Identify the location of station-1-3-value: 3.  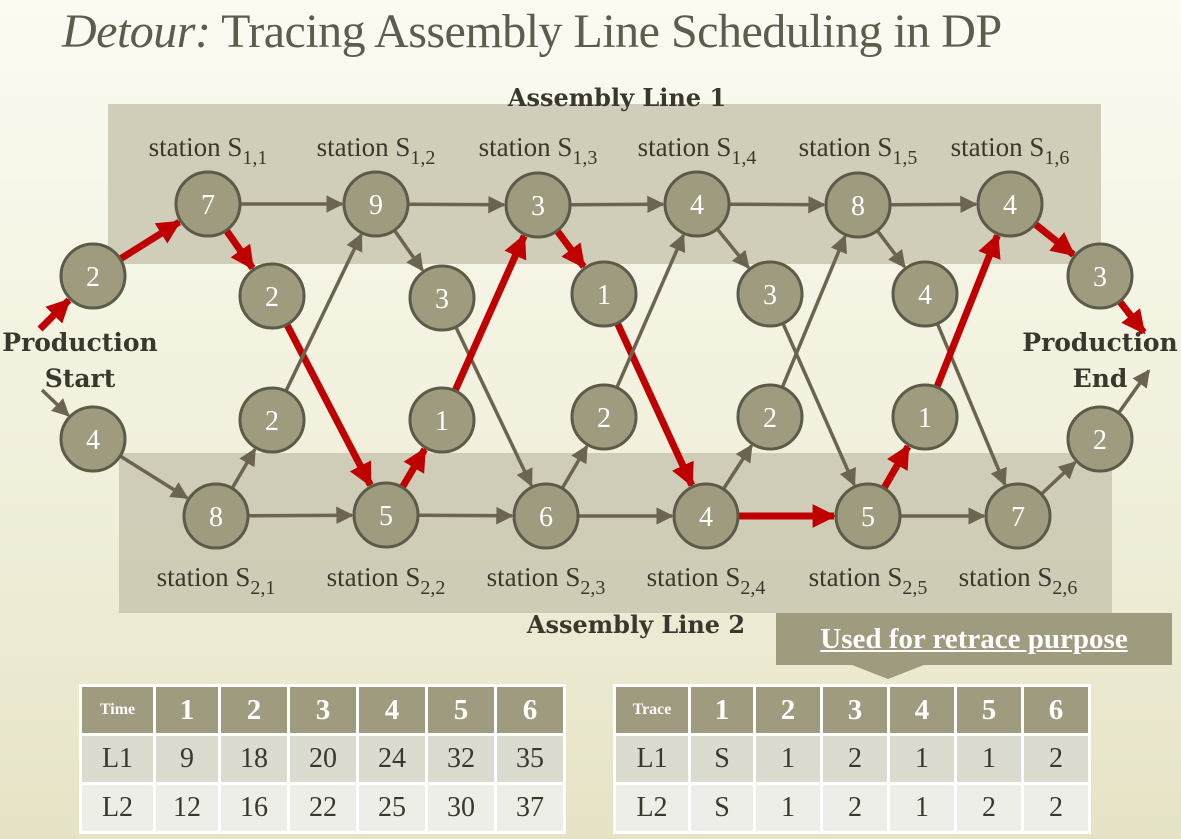
(538, 206).